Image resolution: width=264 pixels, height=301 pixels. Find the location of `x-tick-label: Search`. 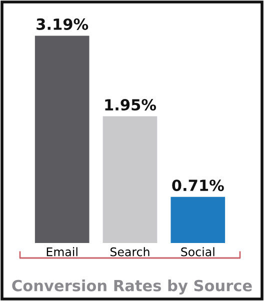

x-tick-label: Search is located at coordinates (130, 251).